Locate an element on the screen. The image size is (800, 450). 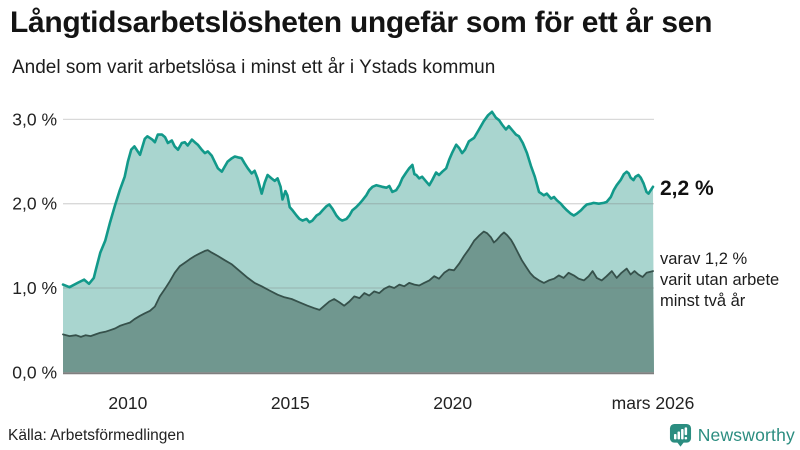
newsworthy-brand-text: Newsworthy is located at coordinates (746, 434).